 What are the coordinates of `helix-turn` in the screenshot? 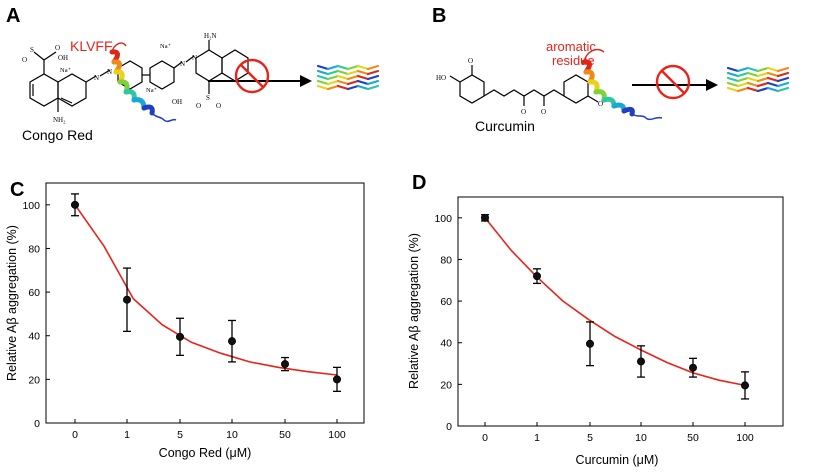 It's located at (628, 111).